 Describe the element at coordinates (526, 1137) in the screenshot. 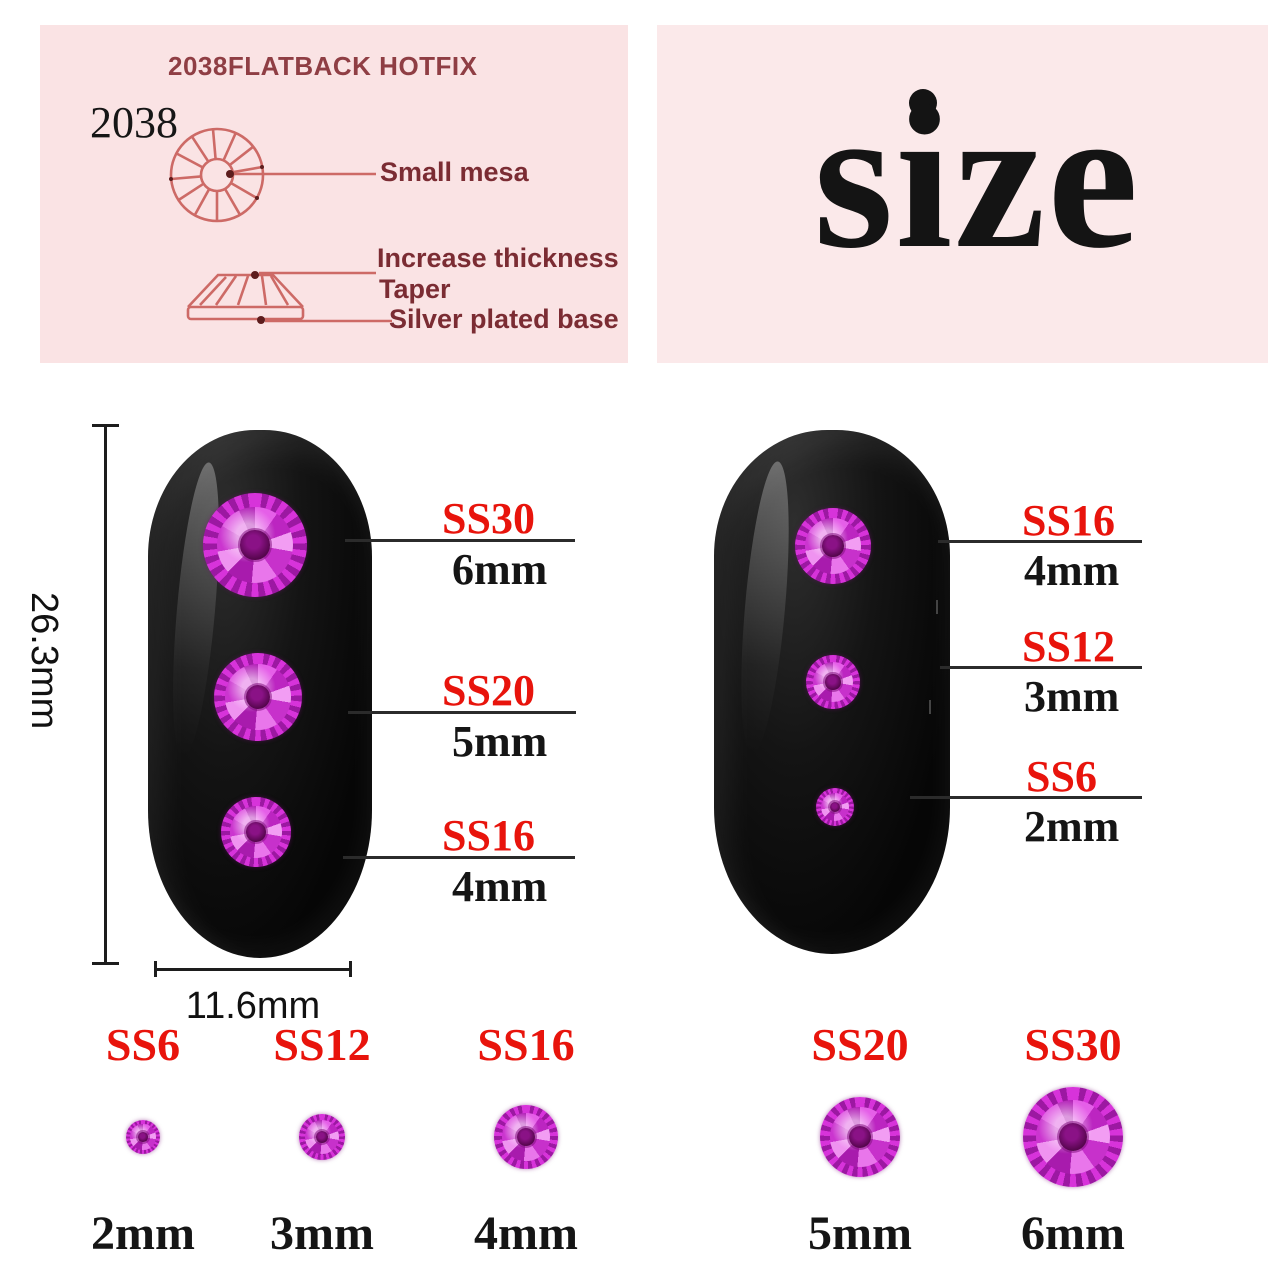

I see `stone-sample-ss16` at that location.